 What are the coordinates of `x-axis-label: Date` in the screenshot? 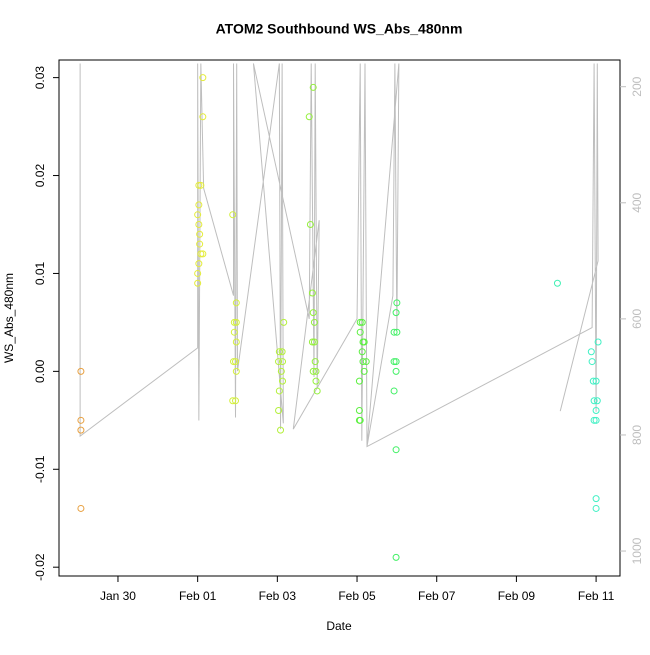 It's located at (339, 626).